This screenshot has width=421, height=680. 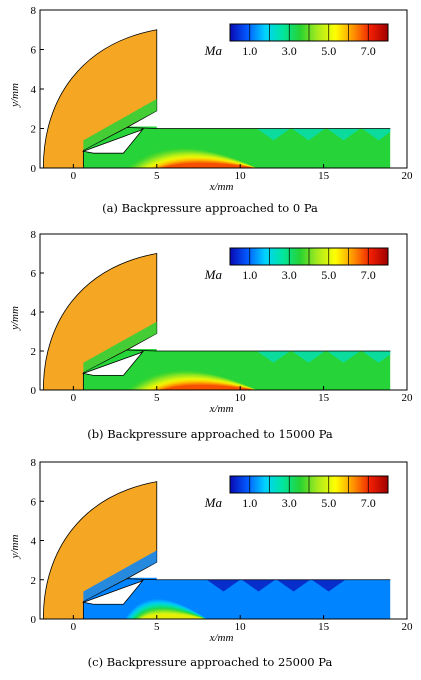 What do you see at coordinates (210, 662) in the screenshot?
I see `panel-caption: (c) Backpressure approached to 25000 Pa` at bounding box center [210, 662].